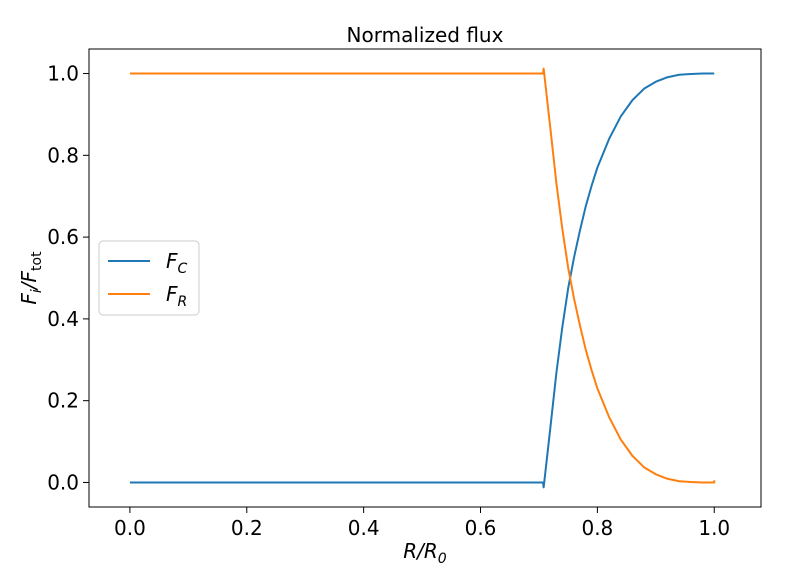 This screenshot has width=809, height=572. I want to click on x-tick-label: 0.0, so click(130, 528).